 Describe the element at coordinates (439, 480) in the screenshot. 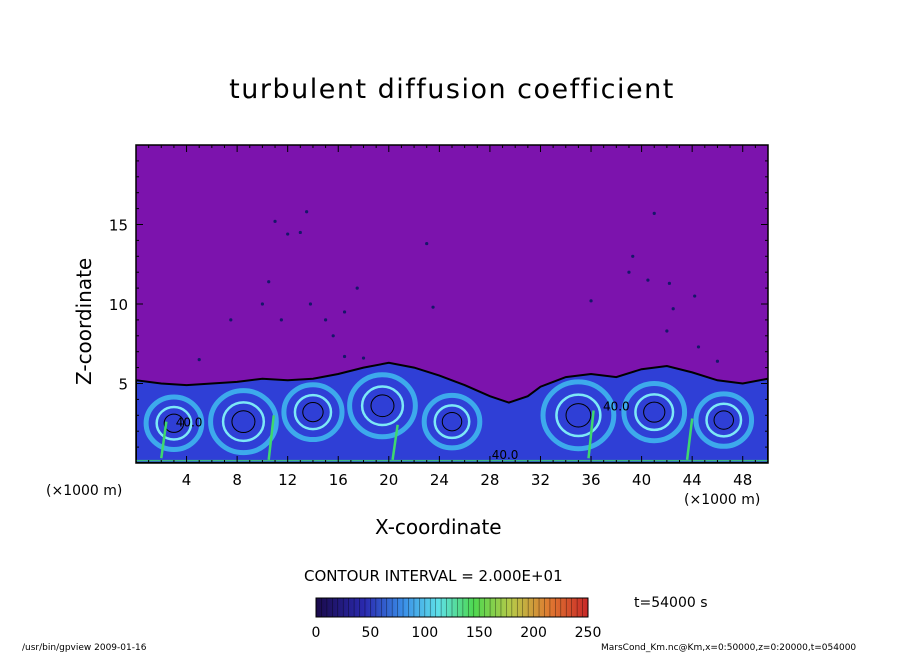

I see `x-tick-label: 24` at that location.